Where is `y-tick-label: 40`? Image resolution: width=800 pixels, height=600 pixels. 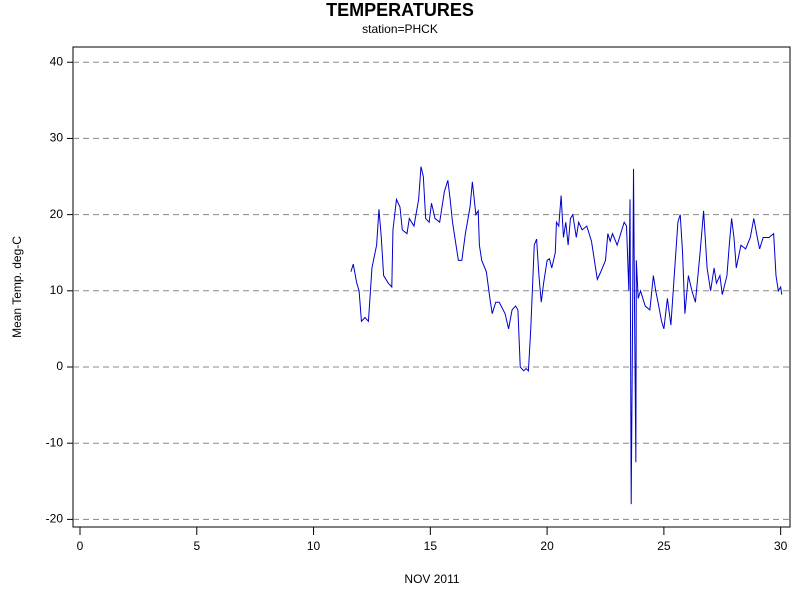 y-tick-label: 40 is located at coordinates (57, 61).